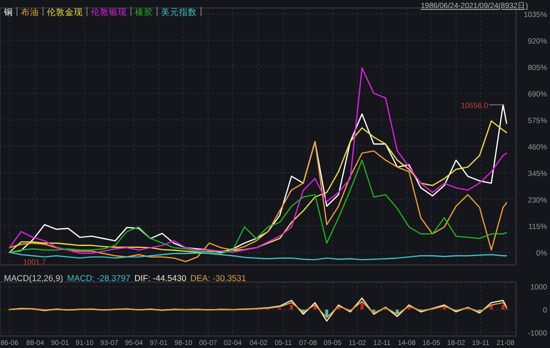 Image resolution: width=550 pixels, height=348 pixels. Describe the element at coordinates (109, 12) in the screenshot. I see `text: 伦敦银现` at that location.